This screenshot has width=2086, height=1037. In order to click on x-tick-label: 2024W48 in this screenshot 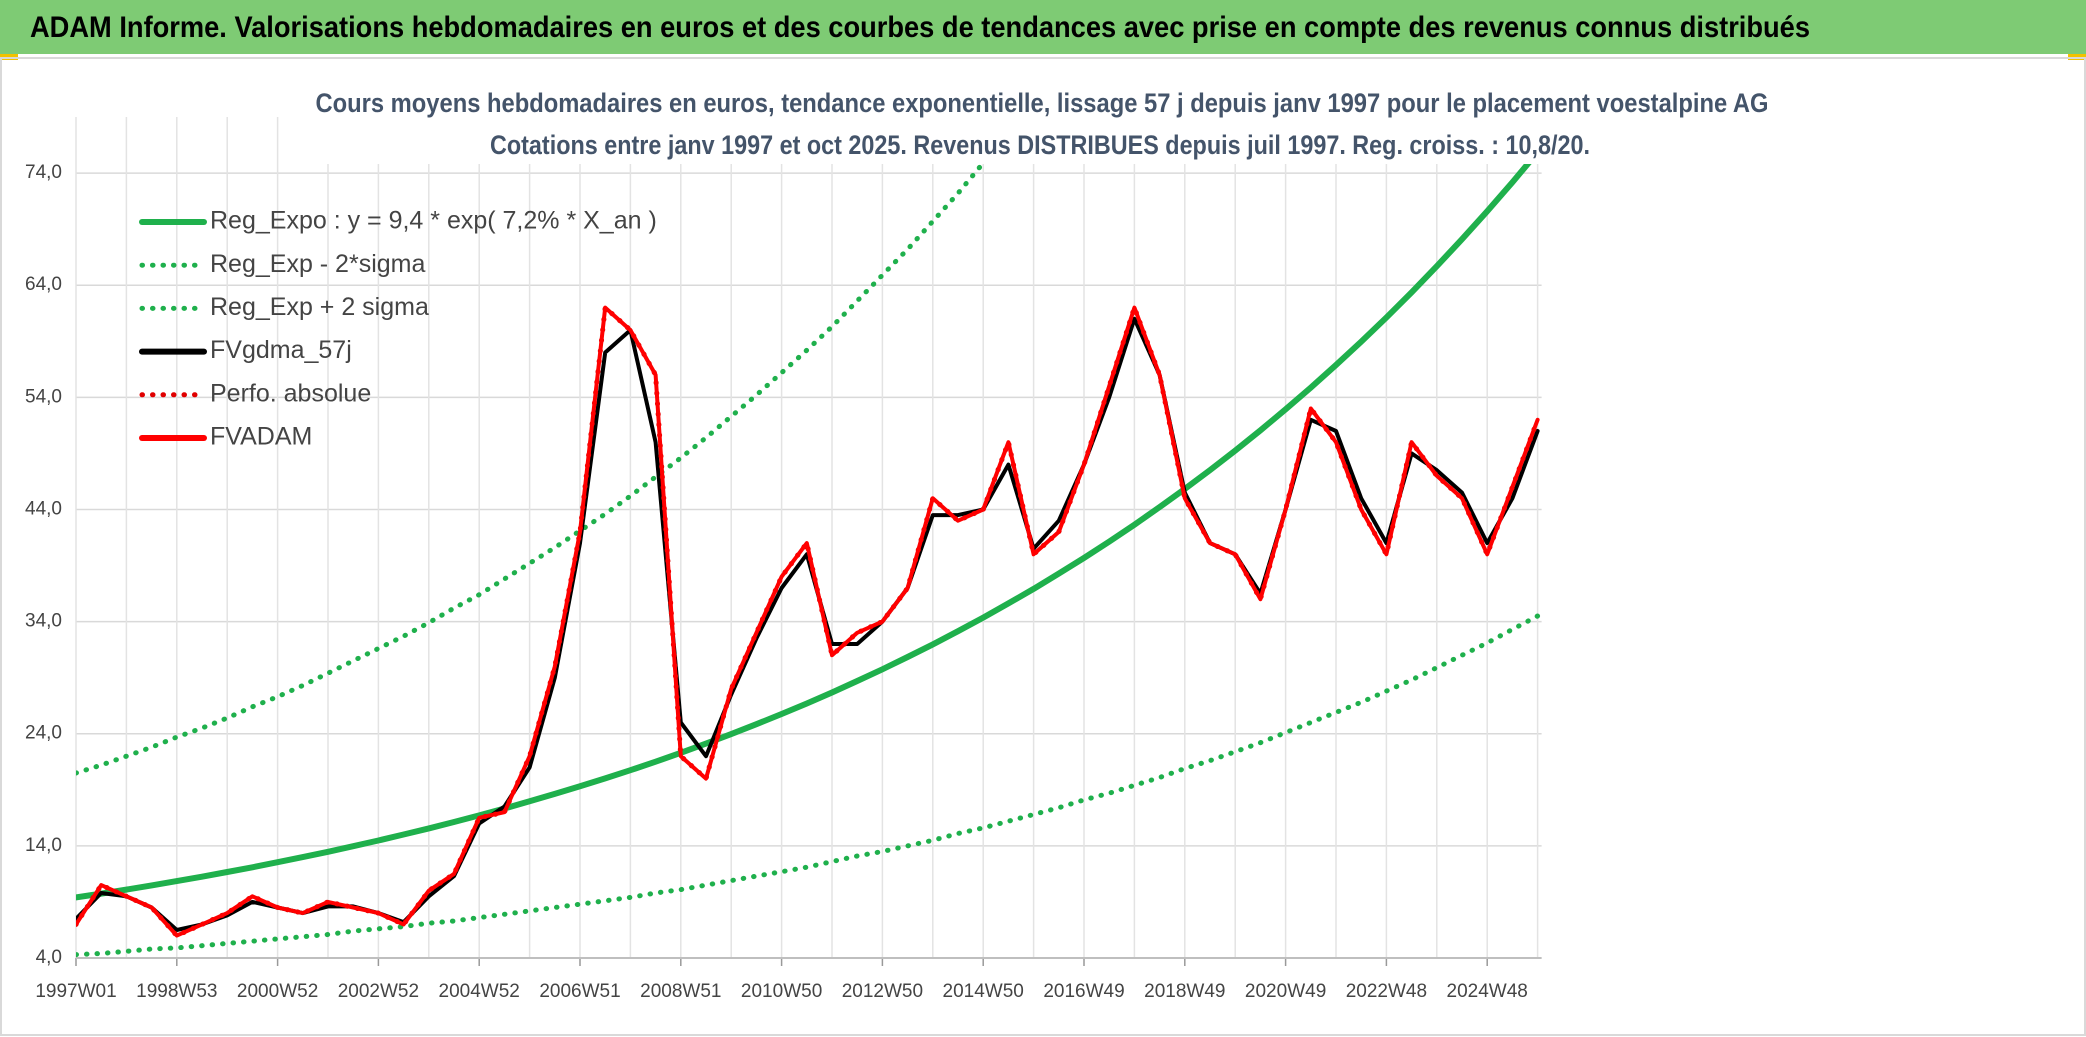, I will do `click(1487, 991)`.